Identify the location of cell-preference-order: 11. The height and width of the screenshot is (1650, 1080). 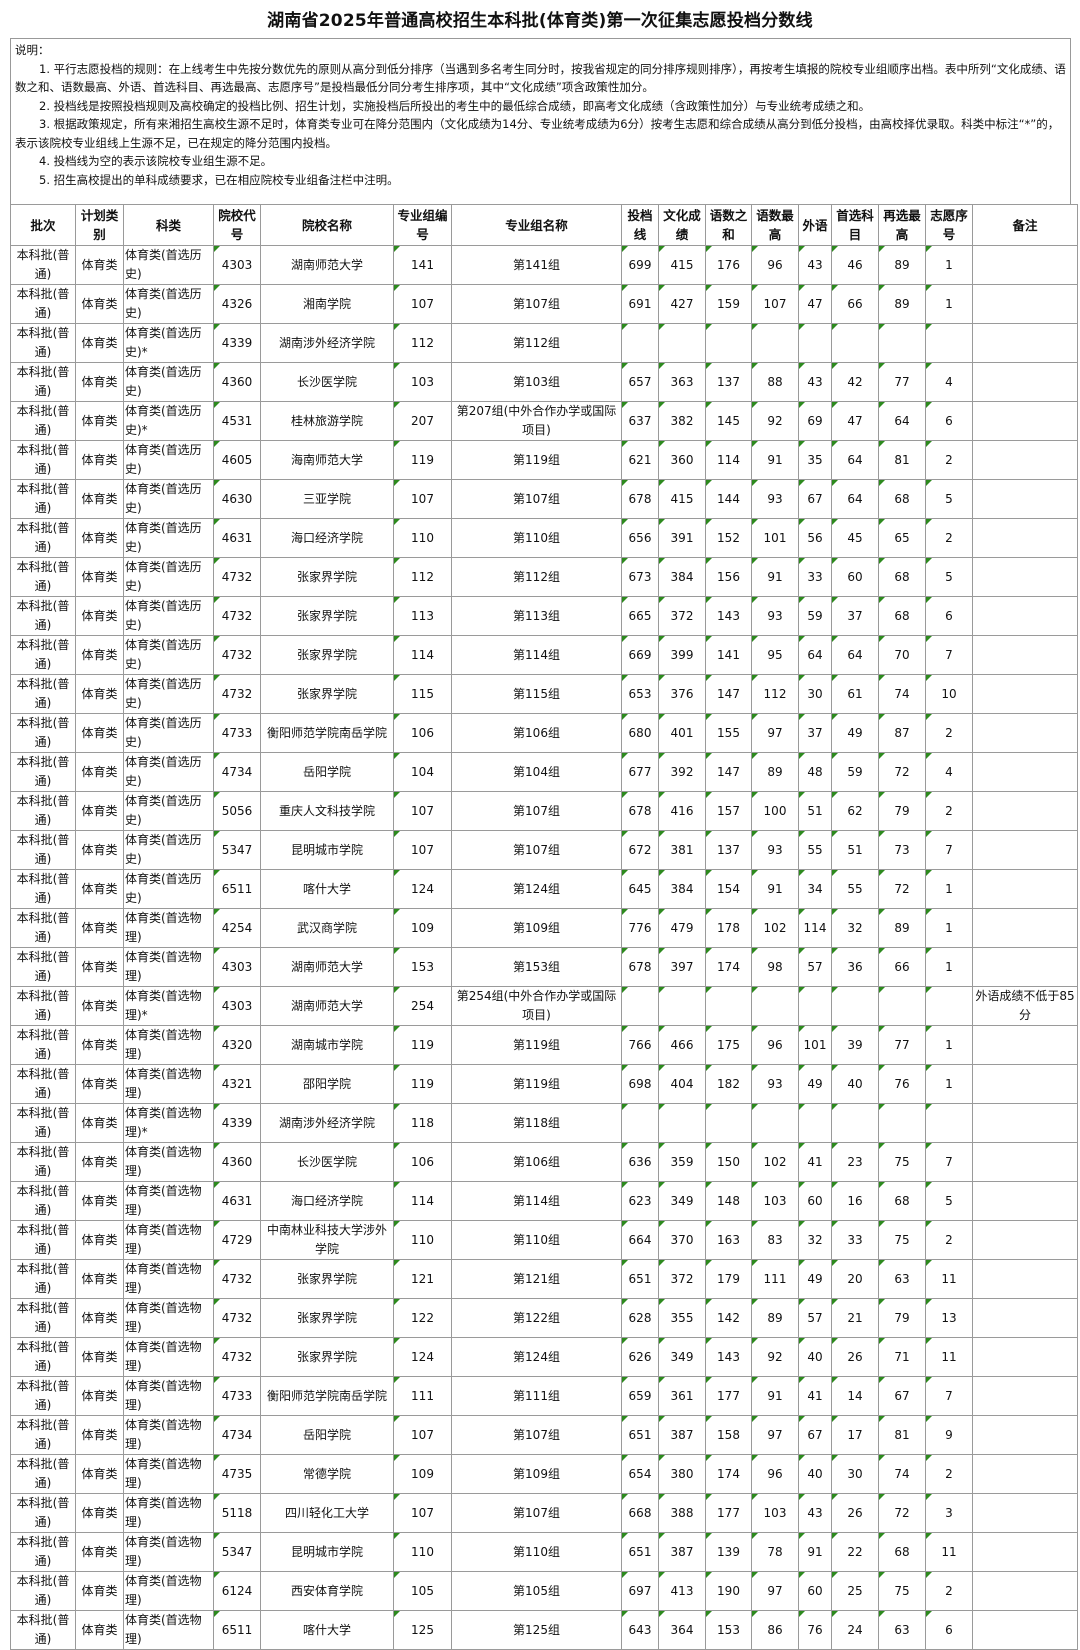
(949, 1279).